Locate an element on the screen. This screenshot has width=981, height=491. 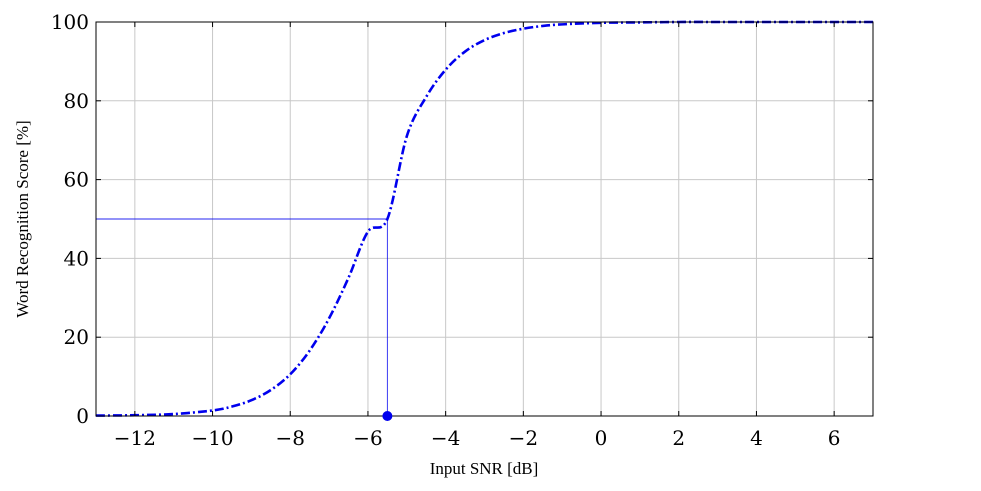
x-tick-label: 2 is located at coordinates (678, 438).